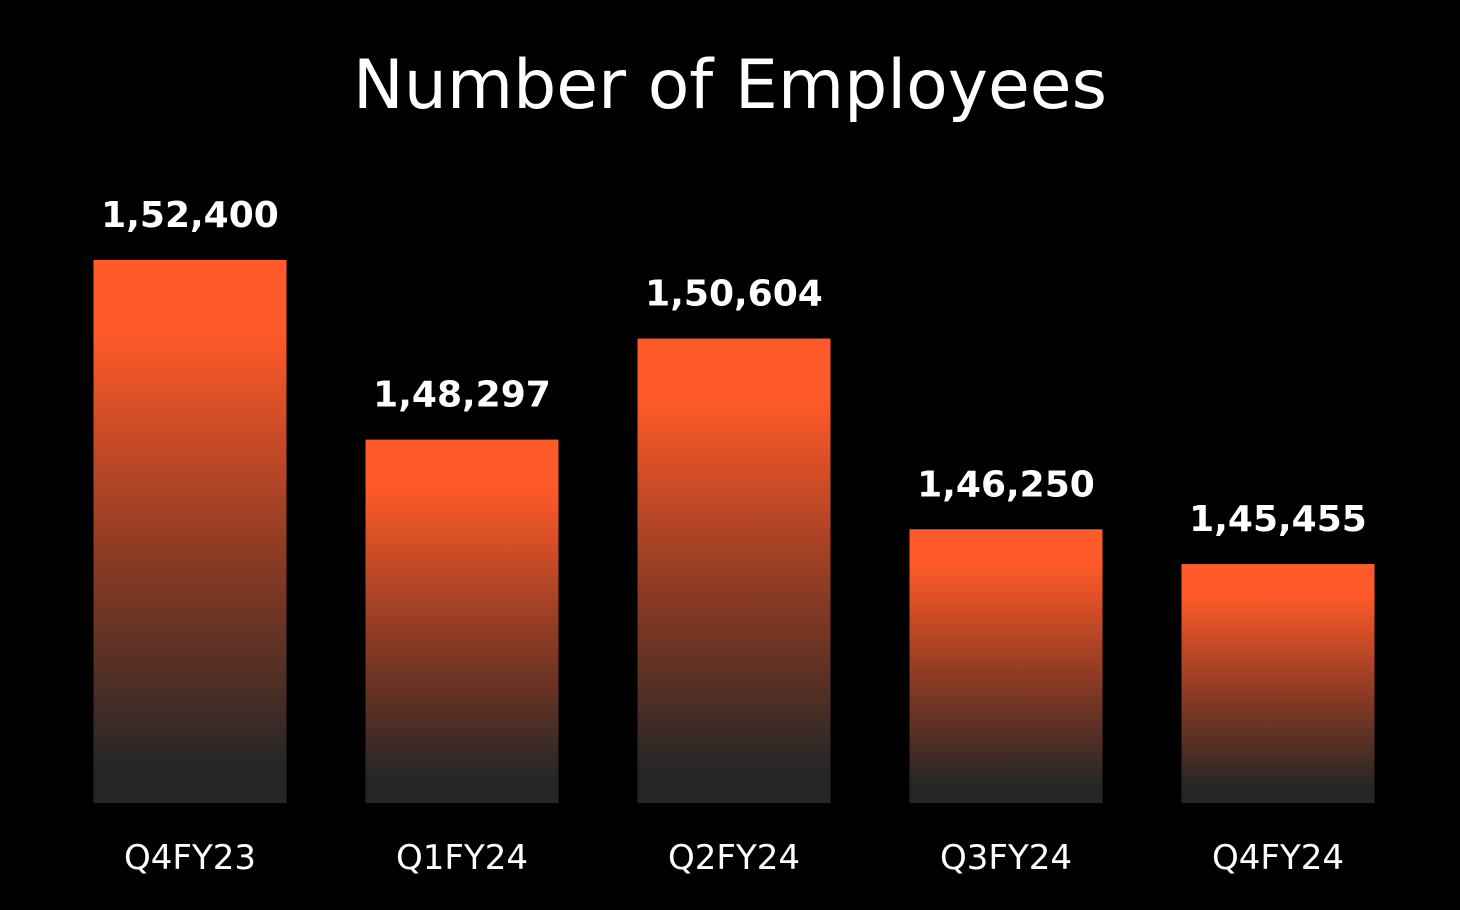 The width and height of the screenshot is (1460, 910). Describe the element at coordinates (1278, 519) in the screenshot. I see `data-label: 1,45,455` at that location.